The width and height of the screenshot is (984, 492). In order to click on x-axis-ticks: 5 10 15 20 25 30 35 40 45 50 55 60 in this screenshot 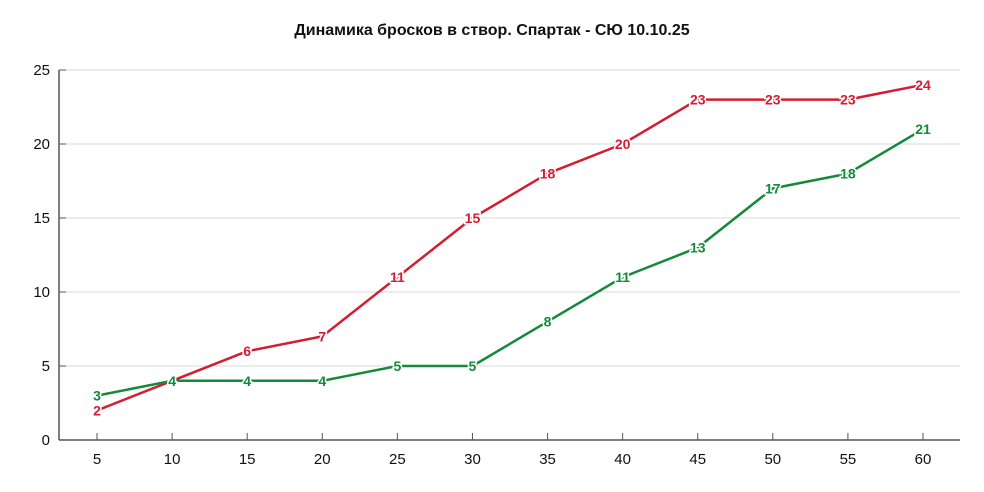, I will do `click(512, 450)`.